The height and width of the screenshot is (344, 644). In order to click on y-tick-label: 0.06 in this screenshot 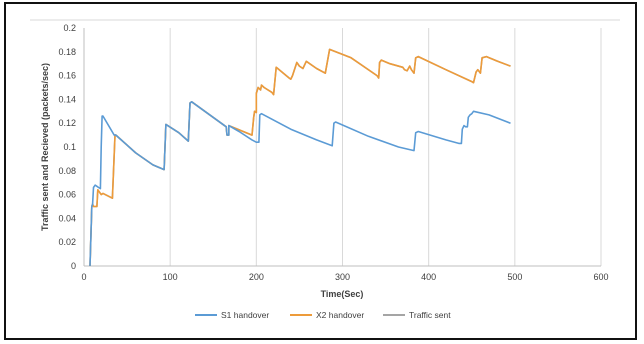, I will do `click(67, 195)`.